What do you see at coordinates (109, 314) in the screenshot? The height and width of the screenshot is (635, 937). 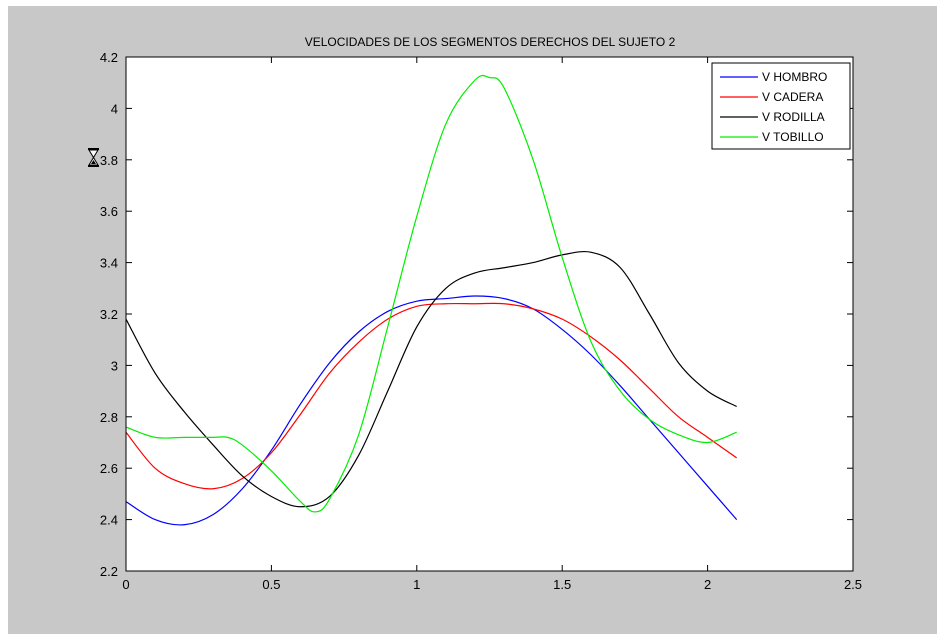 I see `y-tick-label: 3.2` at bounding box center [109, 314].